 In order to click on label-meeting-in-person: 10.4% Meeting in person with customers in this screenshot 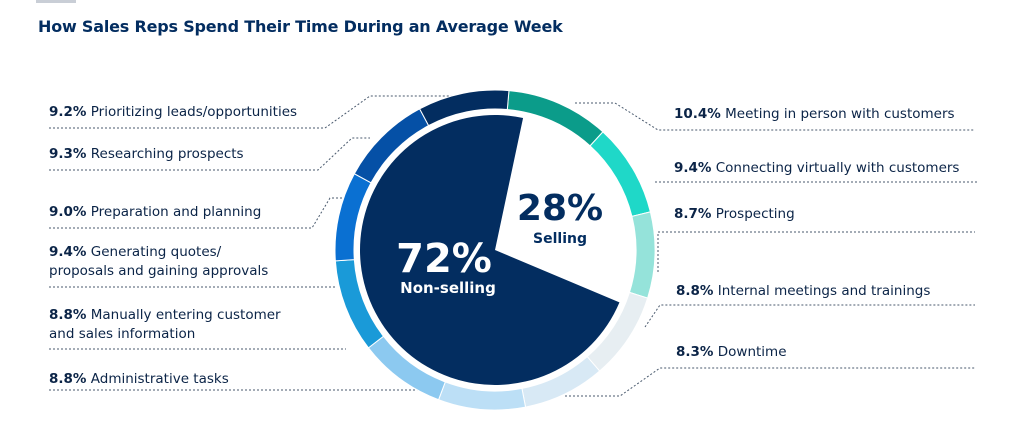, I will do `click(814, 114)`.